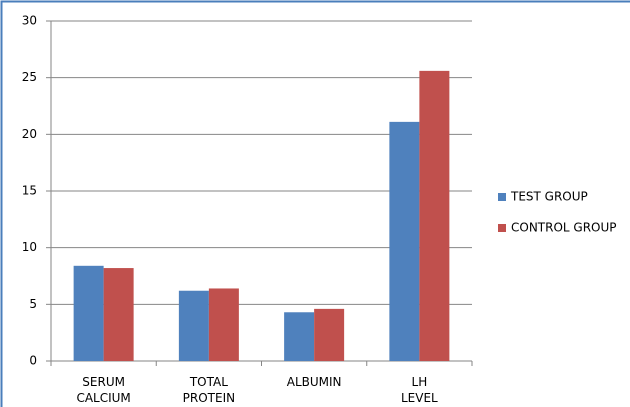 This screenshot has height=407, width=630. I want to click on x-tick-label: TOTAL PROTEIN, so click(209, 390).